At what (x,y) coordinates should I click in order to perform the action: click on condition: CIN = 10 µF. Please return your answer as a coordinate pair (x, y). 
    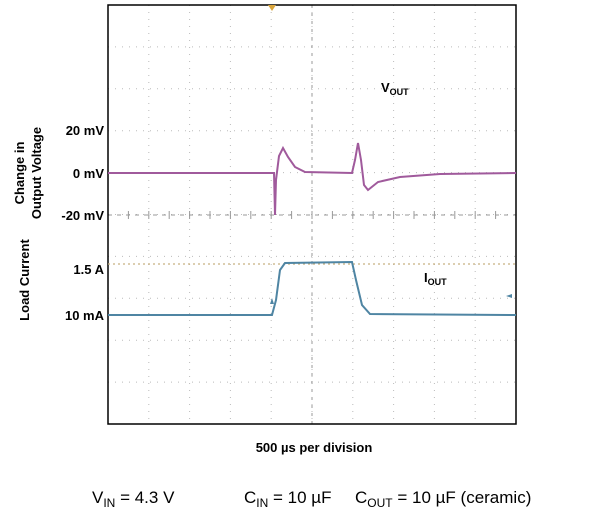
    Looking at the image, I should click on (287, 499).